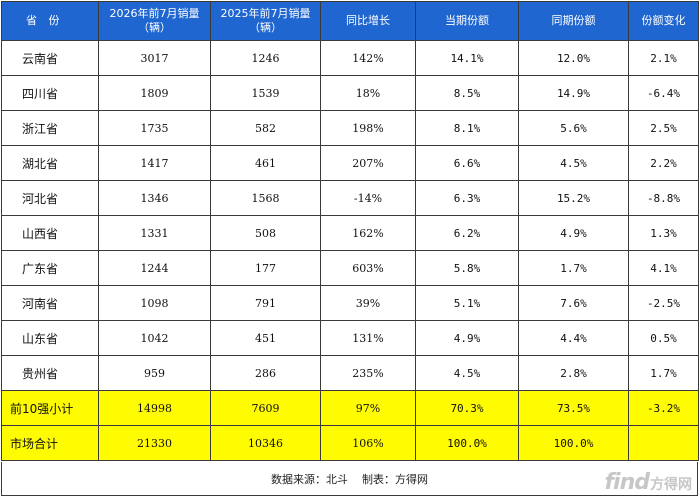 The image size is (700, 497). I want to click on logo-cn-text: 方得网, so click(671, 485).